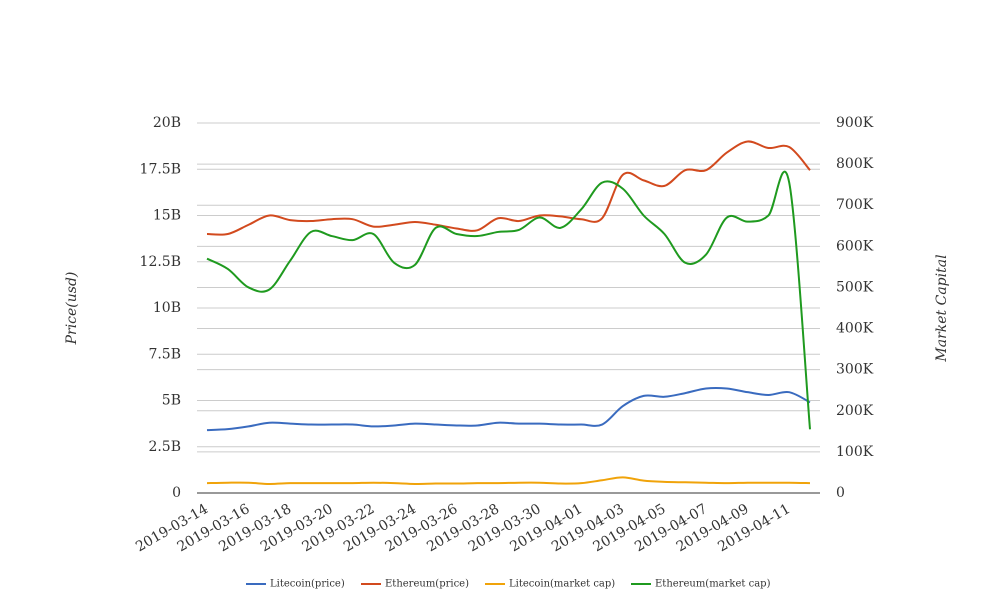 This screenshot has height=616, width=1008. I want to click on y2-tick-label: 900K, so click(855, 123).